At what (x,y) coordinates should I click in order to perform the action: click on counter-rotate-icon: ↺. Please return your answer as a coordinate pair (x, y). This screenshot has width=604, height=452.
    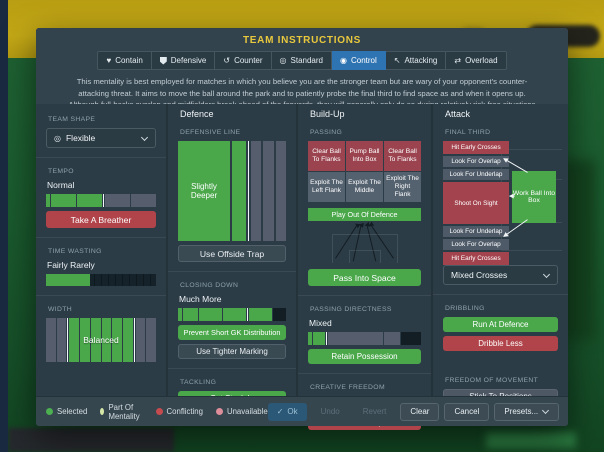
    Looking at the image, I should click on (227, 60).